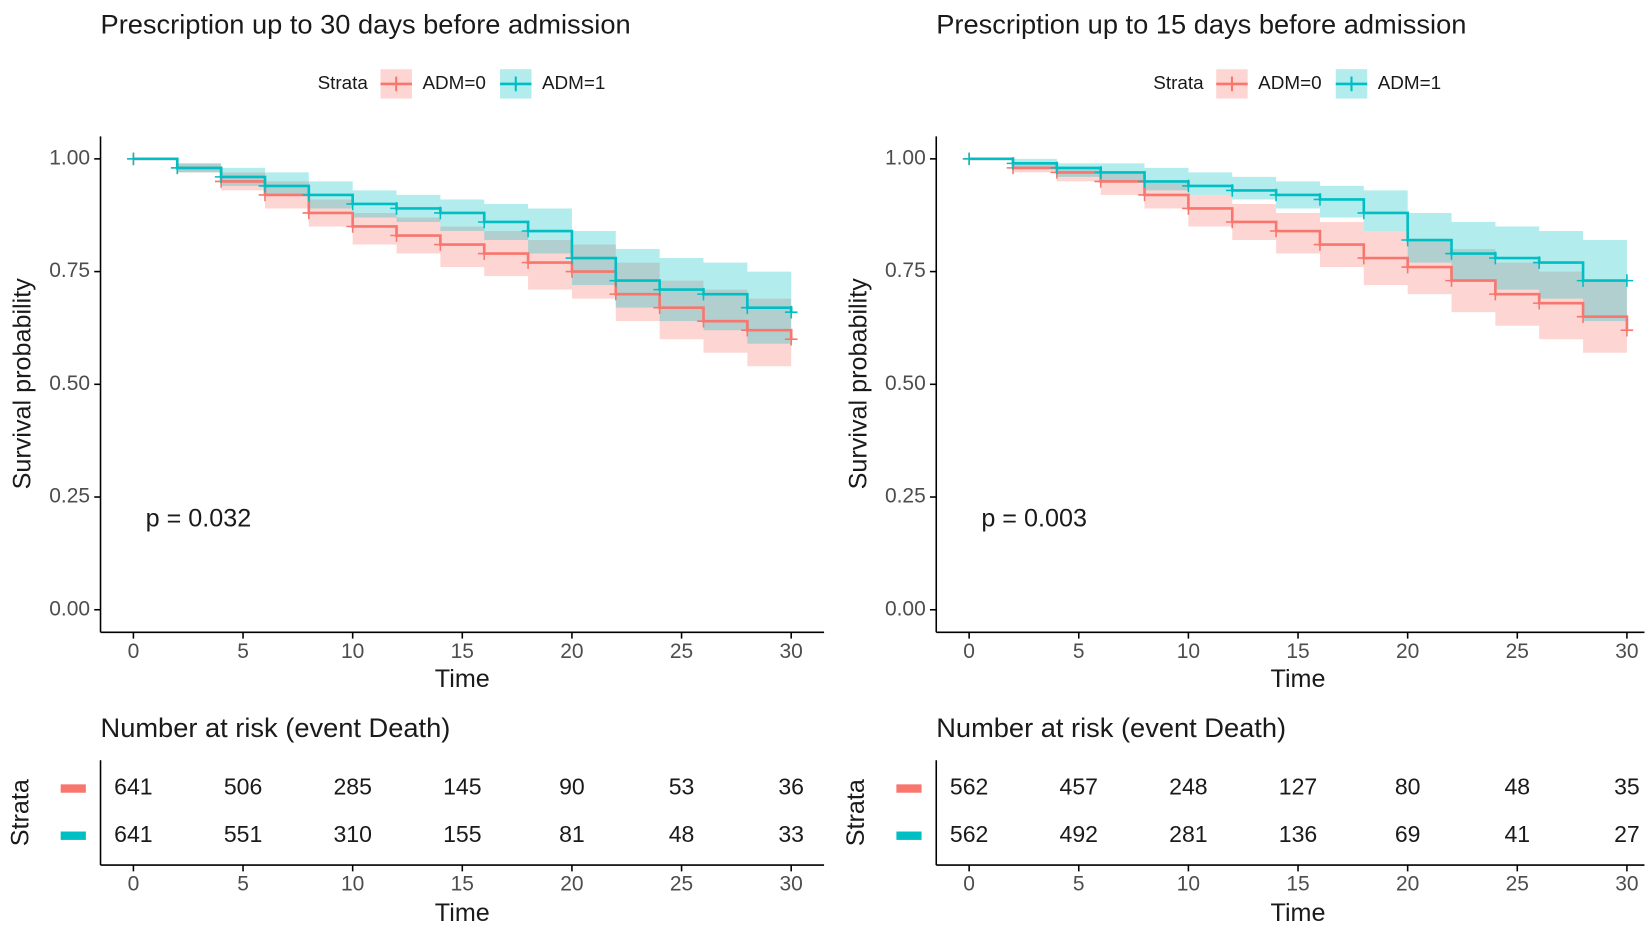  What do you see at coordinates (681, 884) in the screenshot?
I see `risk-x-tick-label: 25` at bounding box center [681, 884].